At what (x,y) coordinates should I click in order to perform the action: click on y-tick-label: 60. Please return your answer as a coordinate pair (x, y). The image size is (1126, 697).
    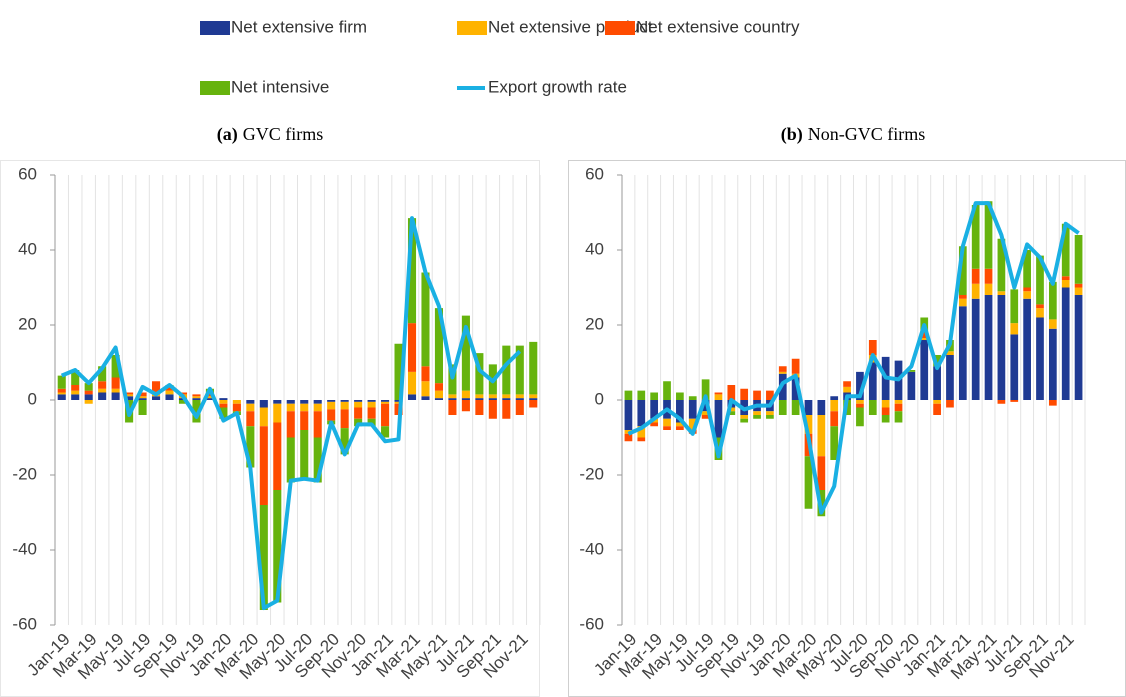
    Looking at the image, I should click on (594, 173).